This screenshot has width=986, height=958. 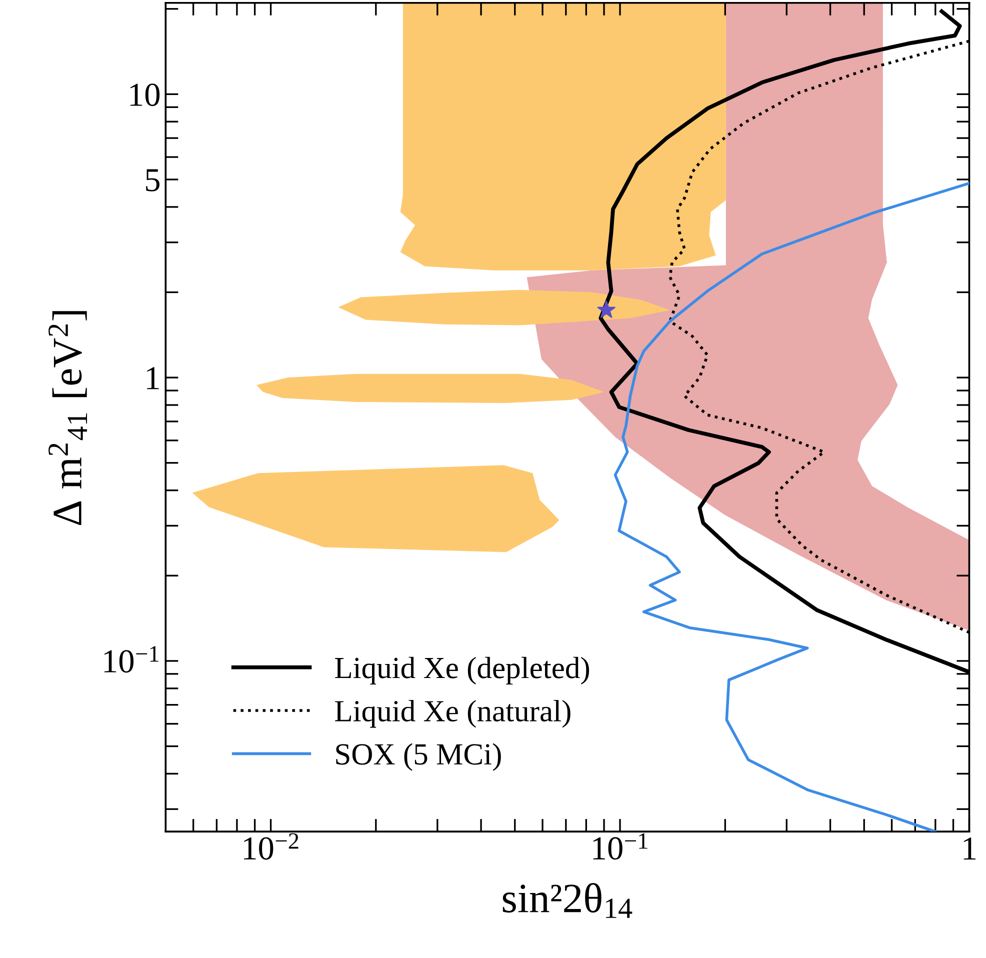 I want to click on x-tick-label: 10$^{−2}$, so click(x=271, y=846).